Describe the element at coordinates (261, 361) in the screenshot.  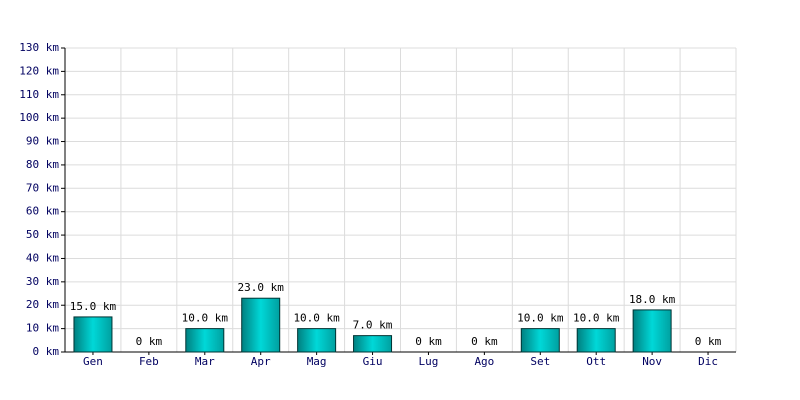
I see `x-tick-label: Apr` at that location.